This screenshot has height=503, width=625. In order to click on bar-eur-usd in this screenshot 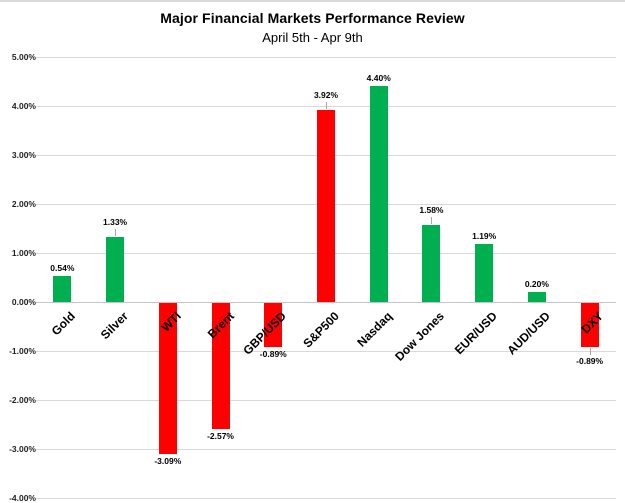, I will do `click(484, 272)`.